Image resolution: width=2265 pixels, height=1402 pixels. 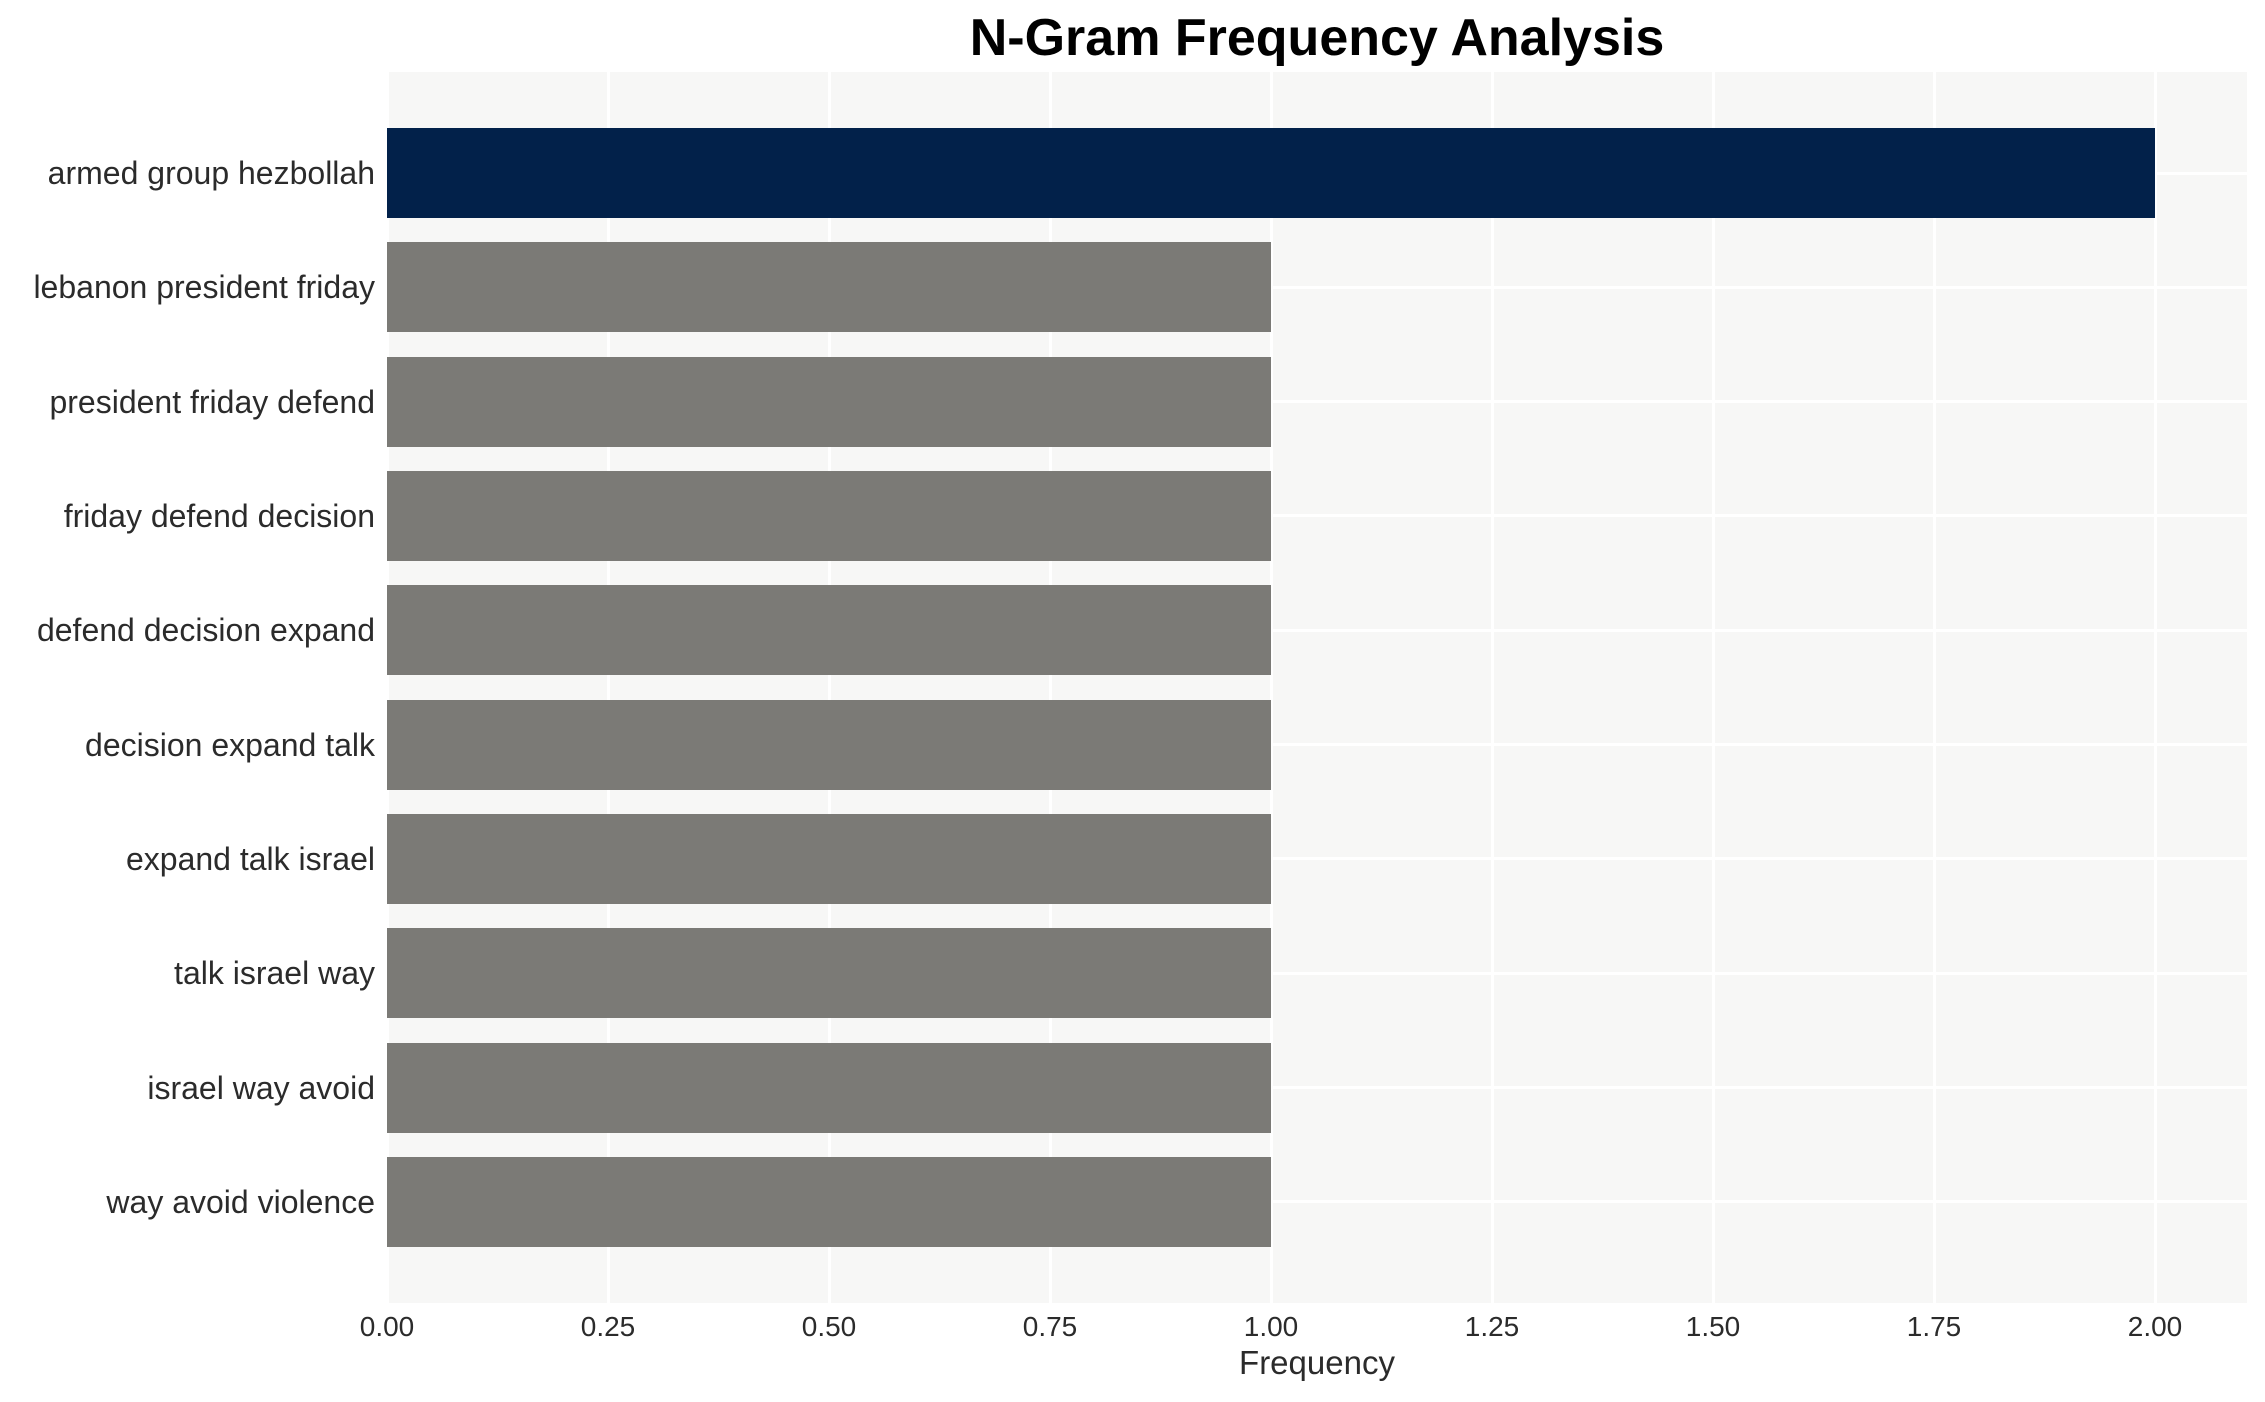 What do you see at coordinates (608, 1326) in the screenshot?
I see `x-tick-label: 0.25` at bounding box center [608, 1326].